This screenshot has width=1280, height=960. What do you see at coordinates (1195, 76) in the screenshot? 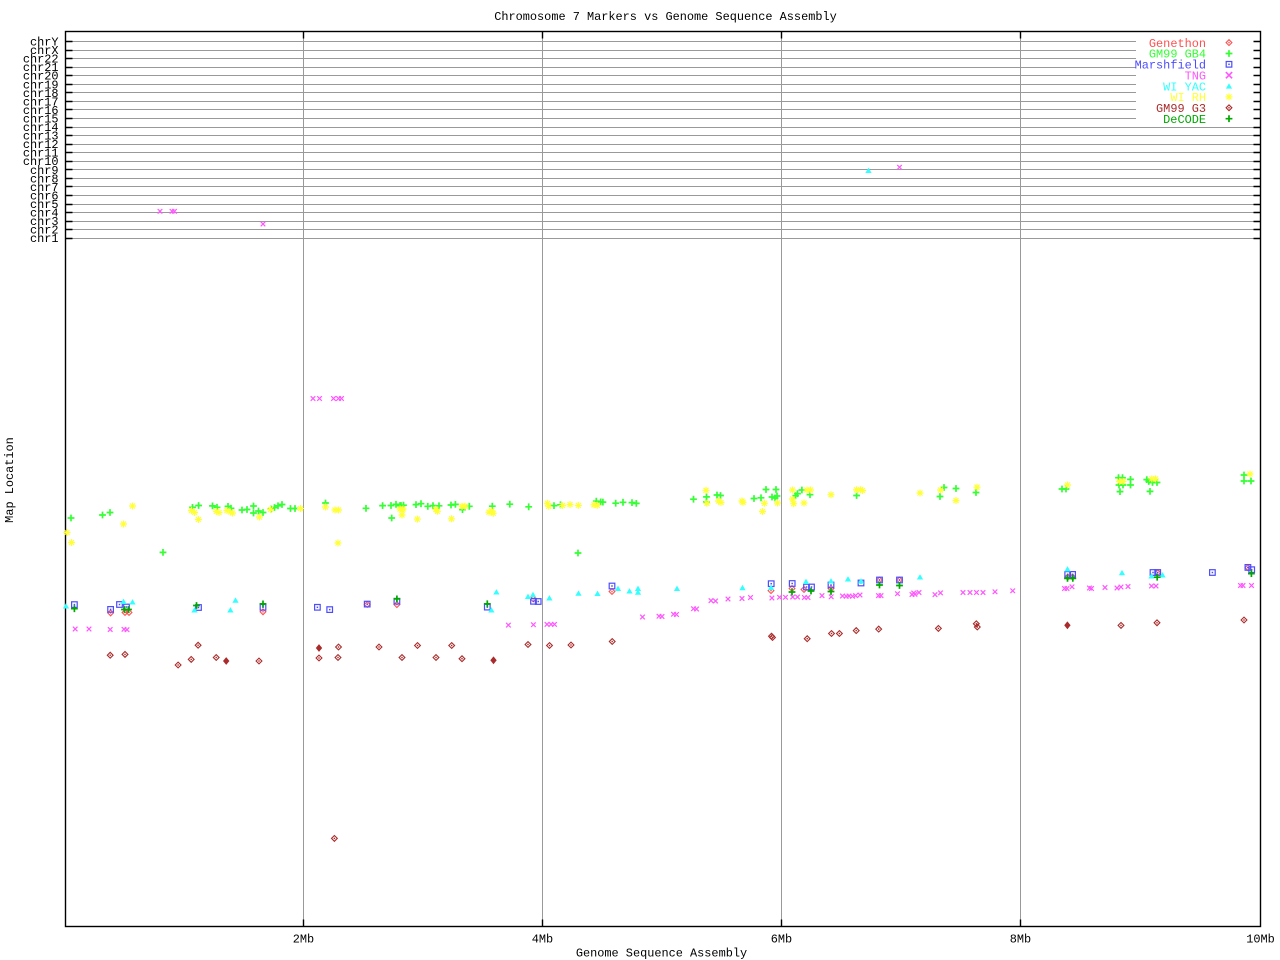
I see `svg-text: TNG` at bounding box center [1195, 76].